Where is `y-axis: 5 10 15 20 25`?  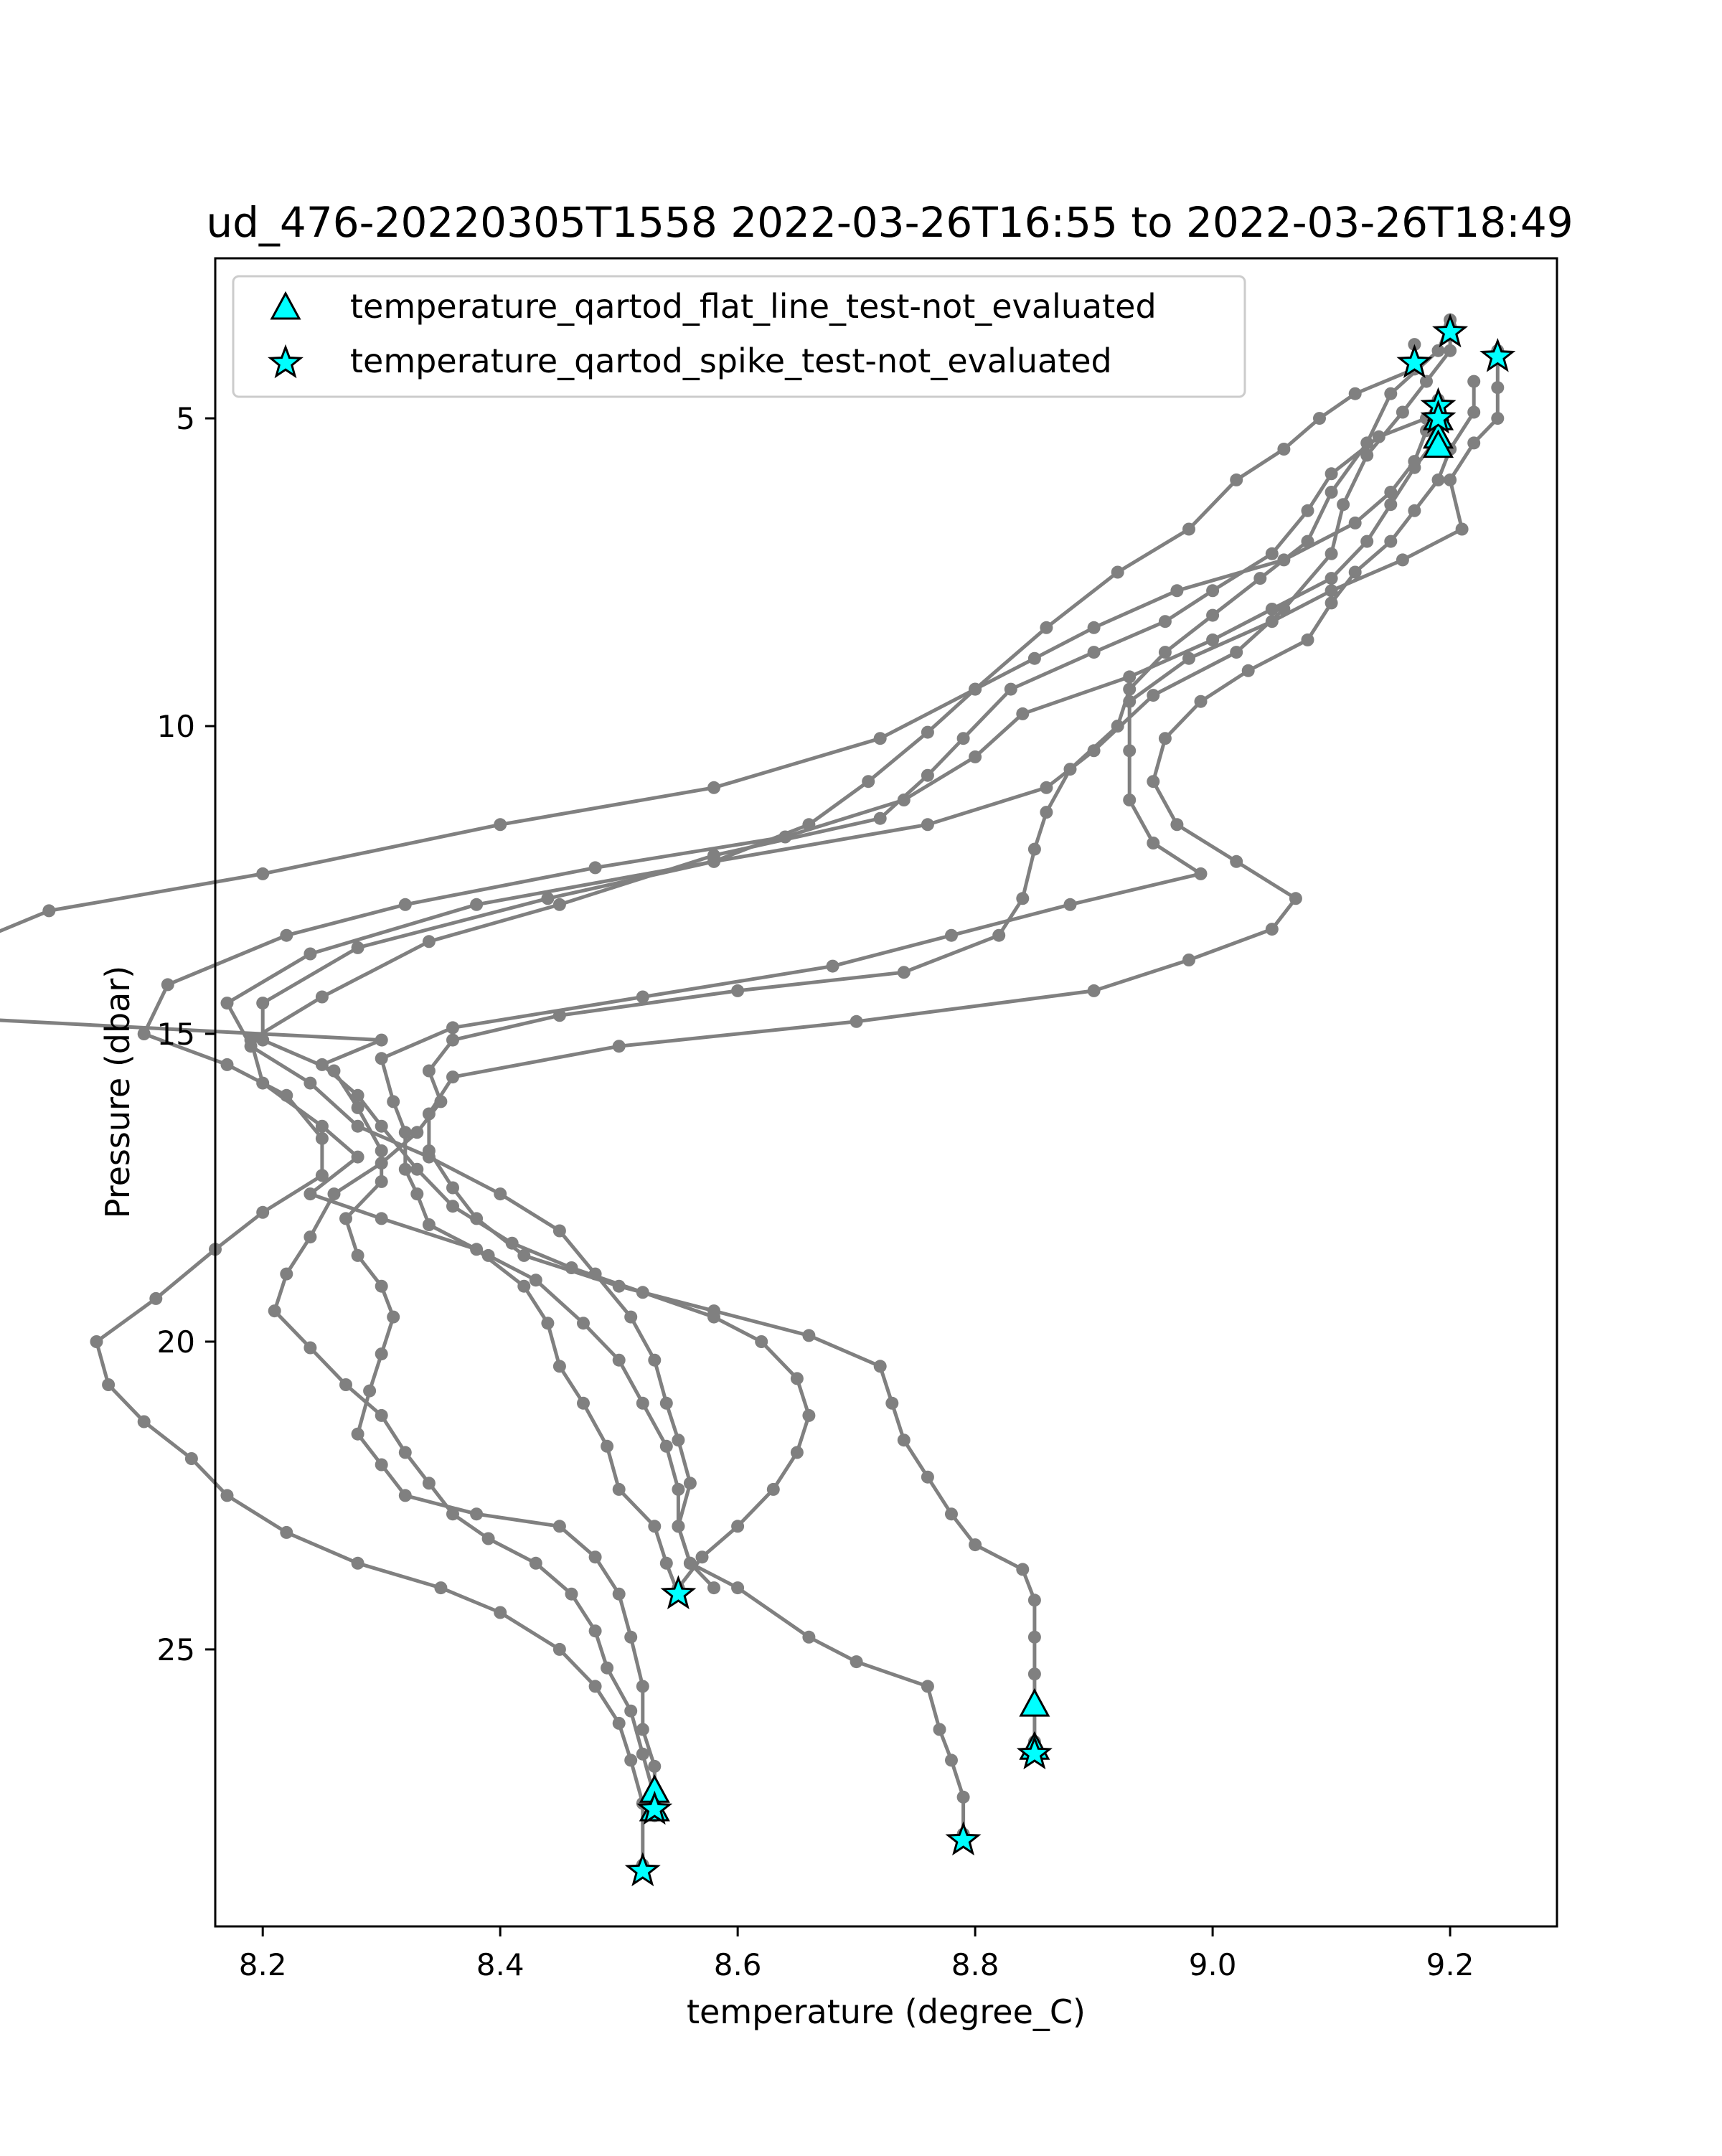 y-axis: 5 10 15 20 25 is located at coordinates (186, 1034).